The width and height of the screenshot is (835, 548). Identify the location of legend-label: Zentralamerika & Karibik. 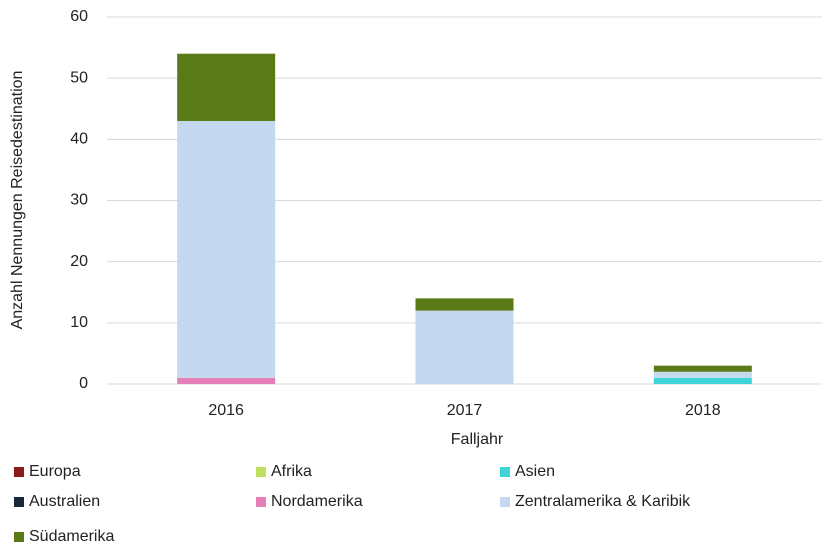
(603, 501).